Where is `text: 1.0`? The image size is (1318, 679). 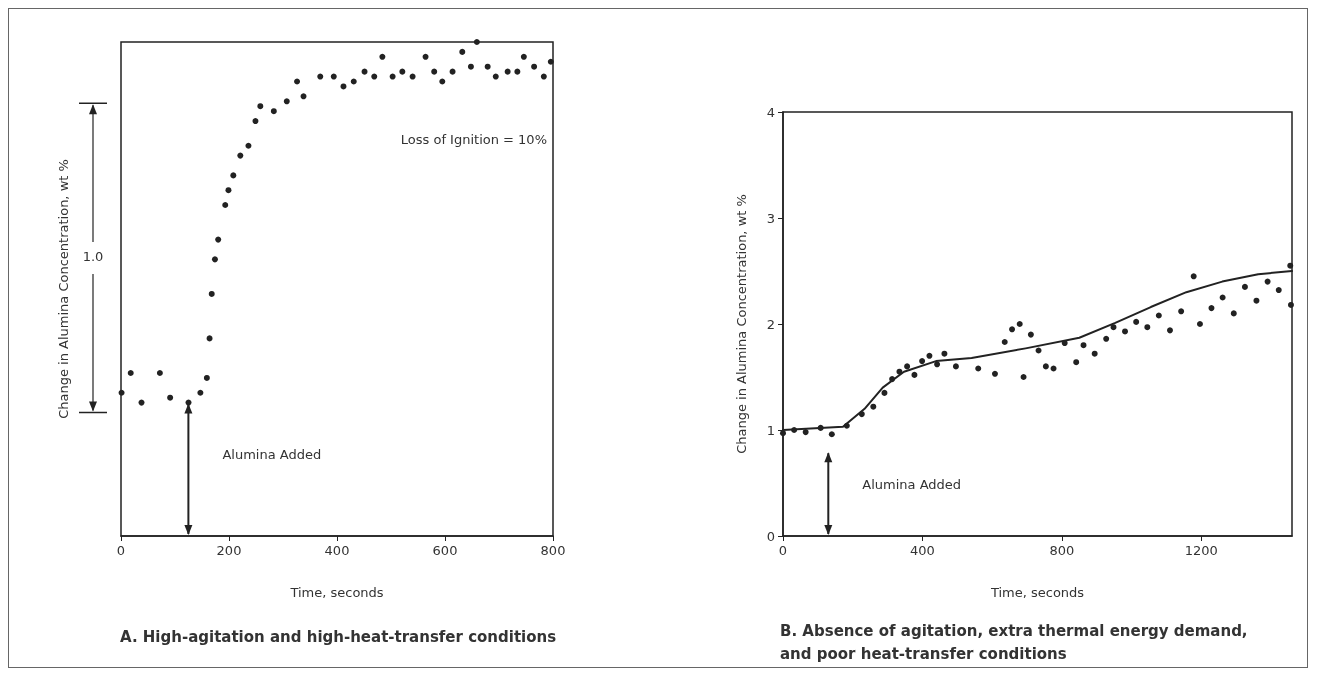
text: 1.0 is located at coordinates (93, 257).